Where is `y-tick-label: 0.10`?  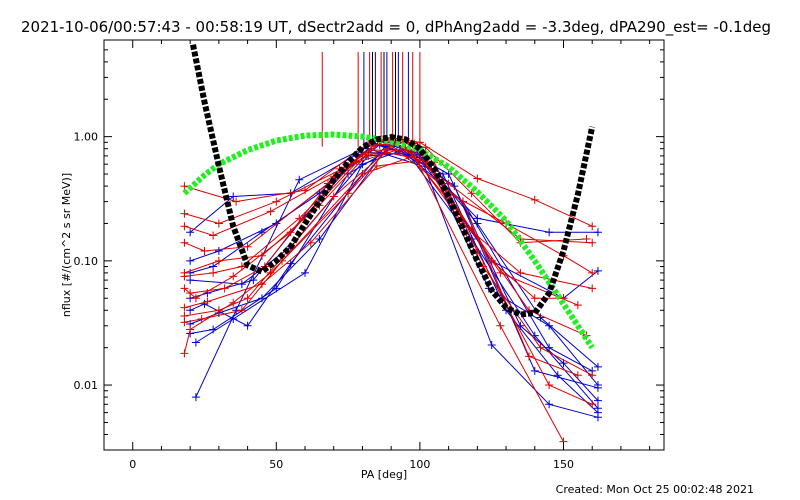
y-tick-label: 0.10 is located at coordinates (86, 261).